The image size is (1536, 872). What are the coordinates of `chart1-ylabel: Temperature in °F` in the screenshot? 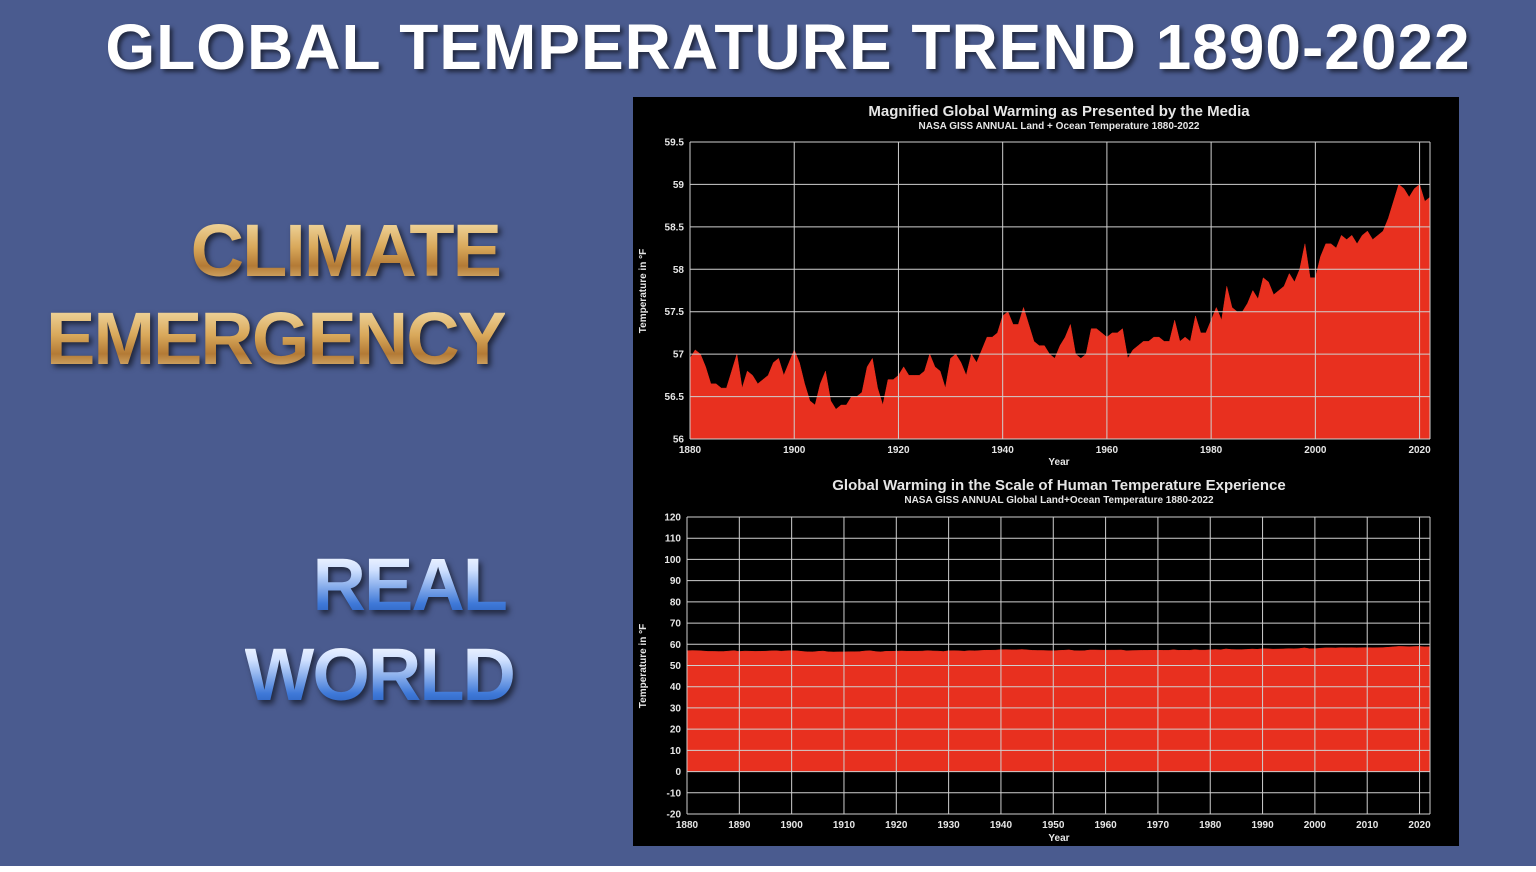 It's located at (643, 291).